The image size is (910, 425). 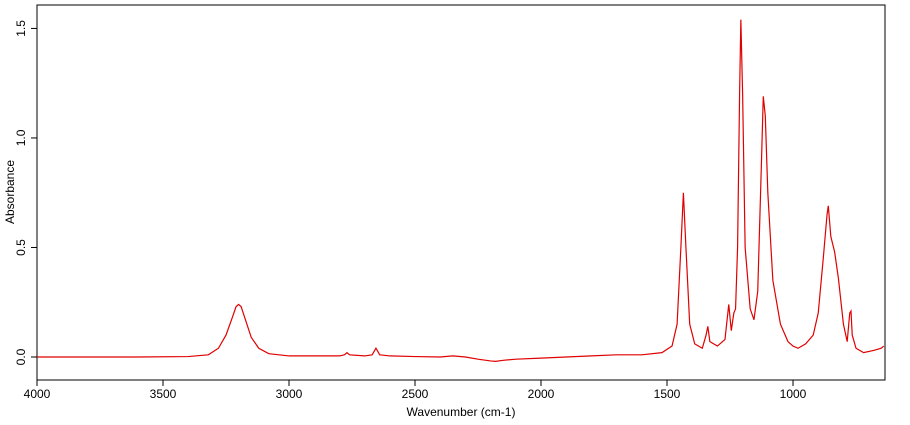 I want to click on x-axis-label: Wavenumber (cm-1), so click(x=461, y=412).